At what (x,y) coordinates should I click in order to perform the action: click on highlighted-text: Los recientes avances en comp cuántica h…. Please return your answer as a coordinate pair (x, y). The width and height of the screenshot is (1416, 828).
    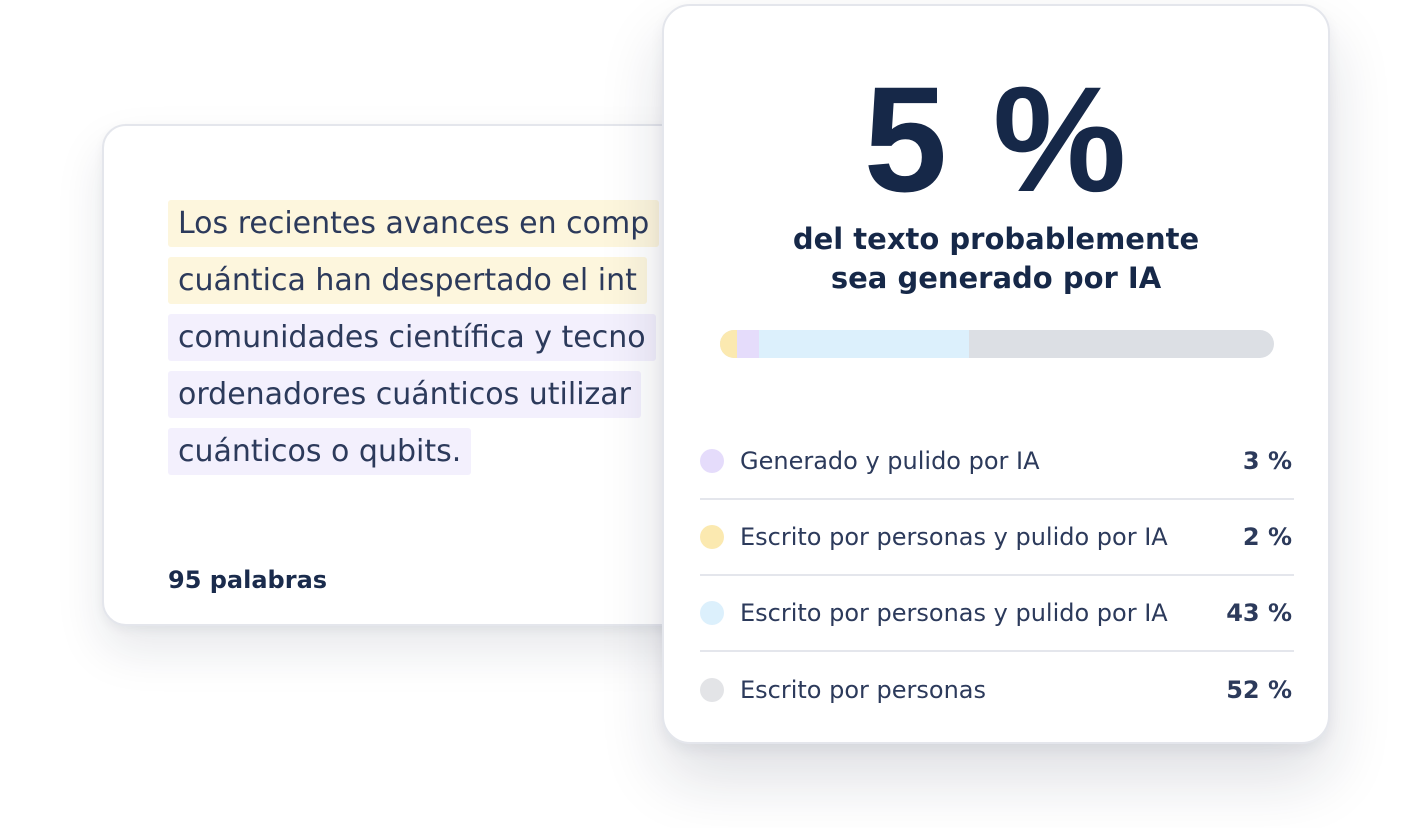
    Looking at the image, I should click on (466, 342).